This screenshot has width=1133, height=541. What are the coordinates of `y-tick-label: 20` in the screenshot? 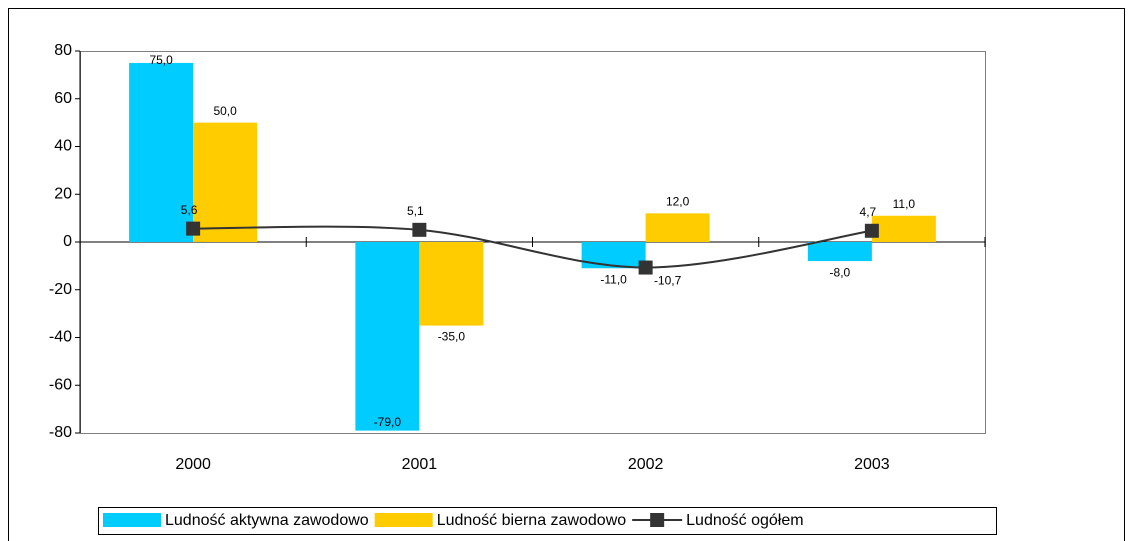 It's located at (63, 193).